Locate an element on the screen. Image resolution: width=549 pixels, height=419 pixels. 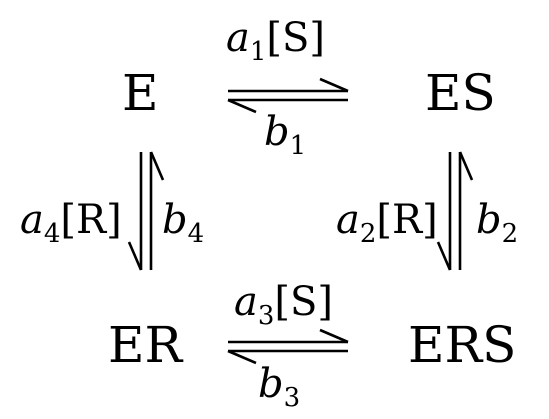
rate-label-b1: b1 is located at coordinates (285, 134).